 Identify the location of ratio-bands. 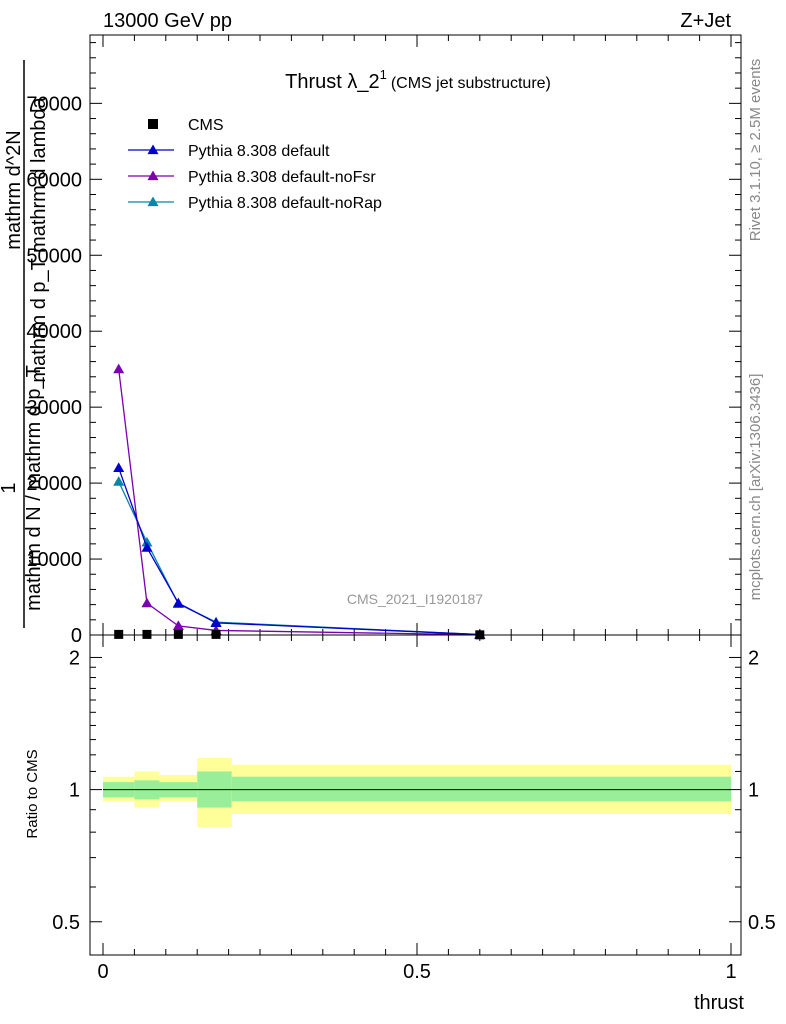
(417, 793).